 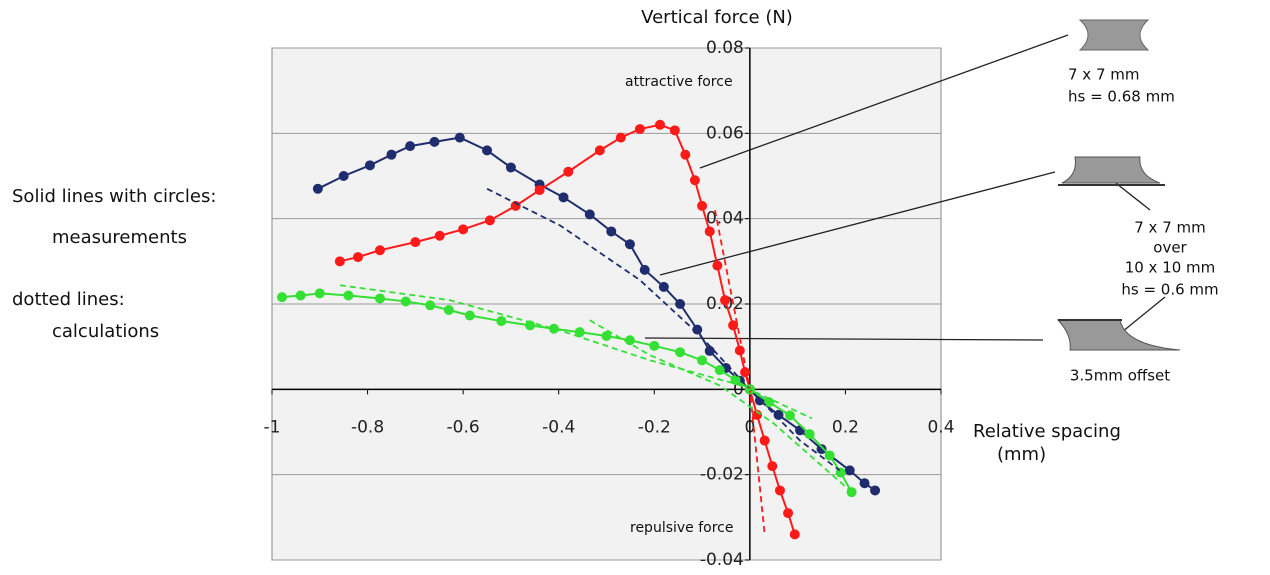 I want to click on x-axis-title: (mm), so click(x=1021, y=454).